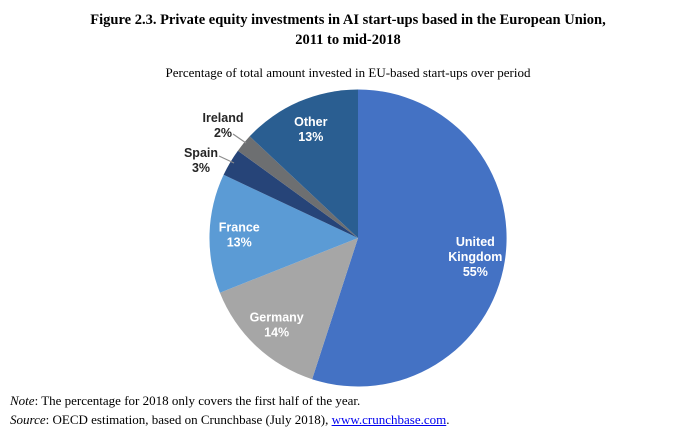 The height and width of the screenshot is (447, 696). What do you see at coordinates (348, 40) in the screenshot?
I see `figure-title-line2: 2011 to mid-2018` at bounding box center [348, 40].